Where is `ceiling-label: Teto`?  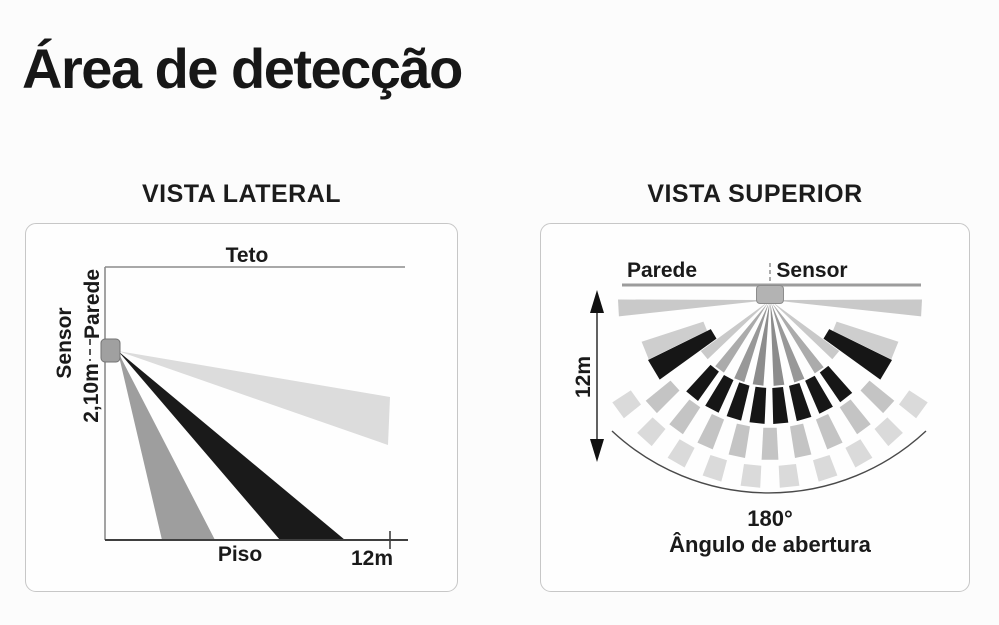
ceiling-label: Teto is located at coordinates (246, 255).